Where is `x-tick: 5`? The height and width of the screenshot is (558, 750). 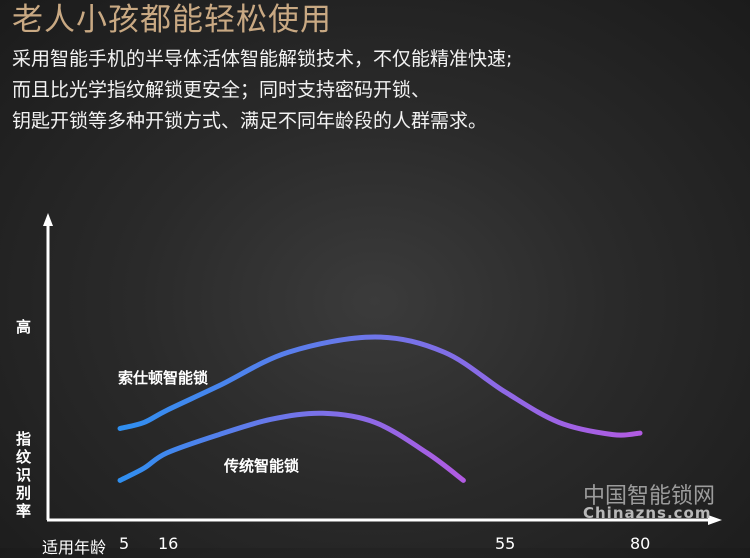
x-tick: 5 is located at coordinates (124, 543).